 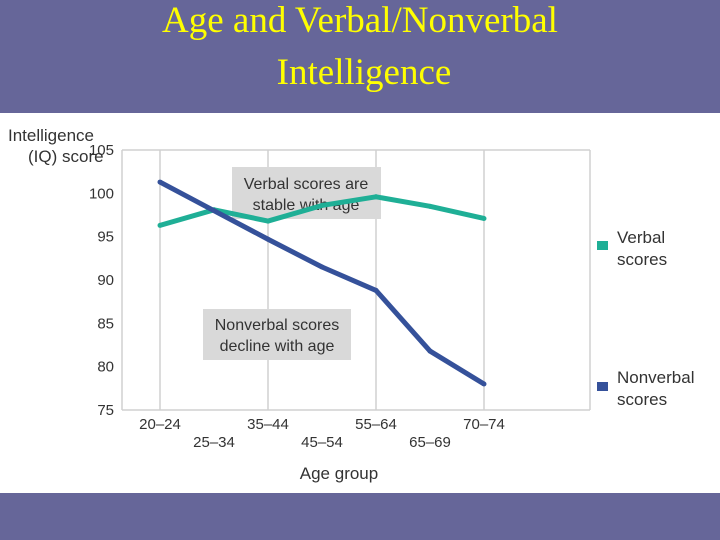 I want to click on annotation-nonverbal: Nonverbal scores decline with age, so click(x=277, y=334).